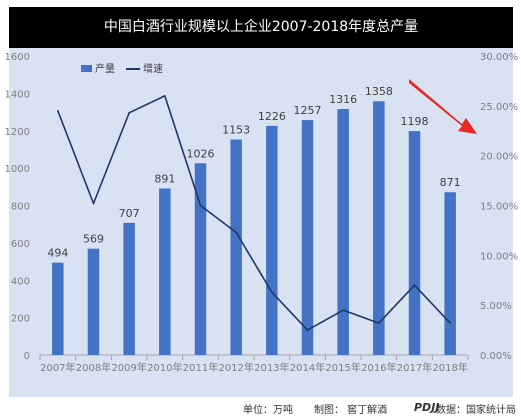 Image resolution: width=521 pixels, height=418 pixels. I want to click on bar-data-label: 891, so click(164, 178).